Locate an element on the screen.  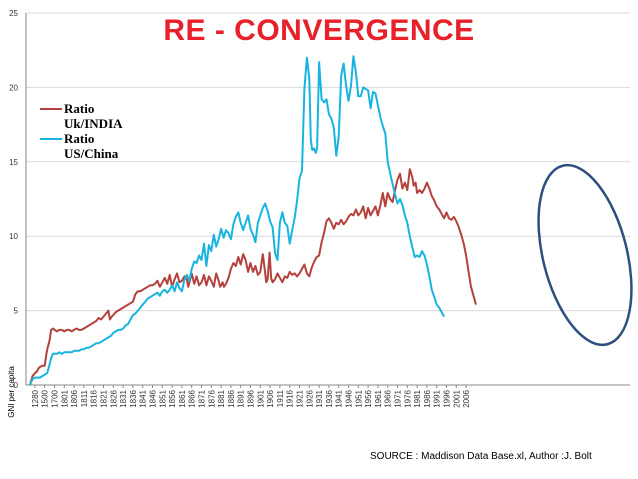
x-tick-label: 1816 is located at coordinates (94, 398).